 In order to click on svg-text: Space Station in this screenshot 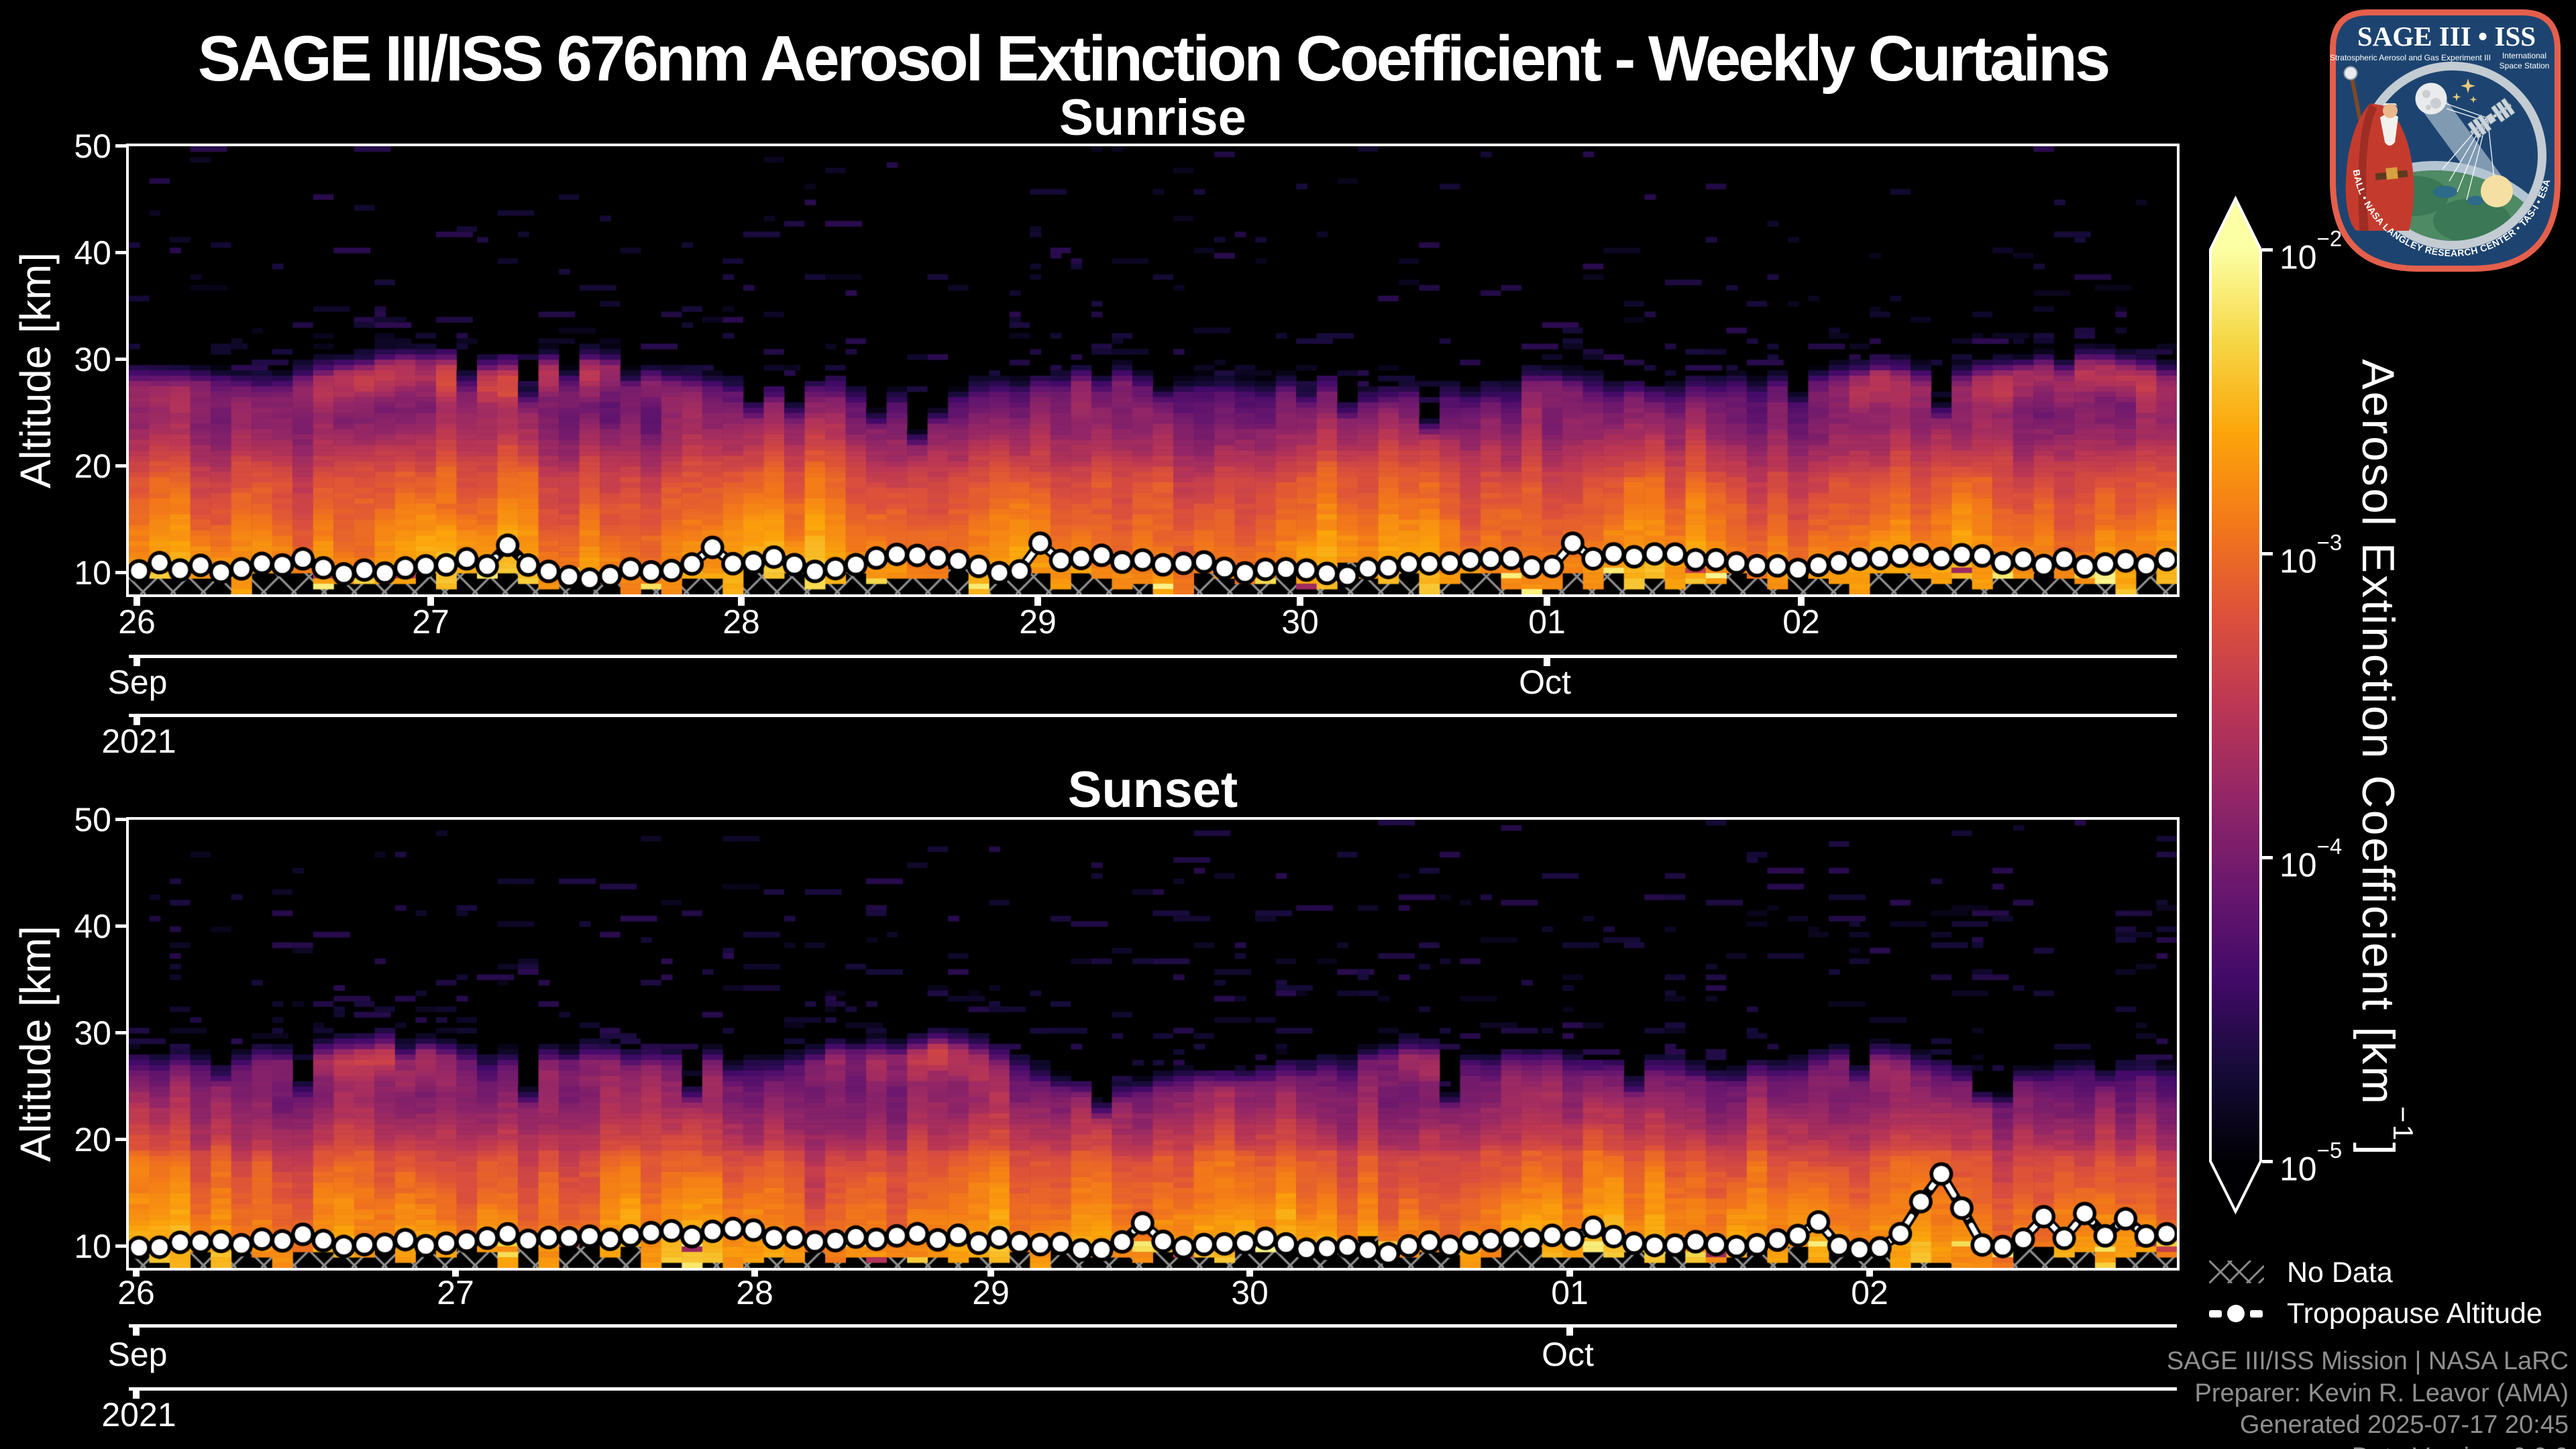, I will do `click(2525, 65)`.